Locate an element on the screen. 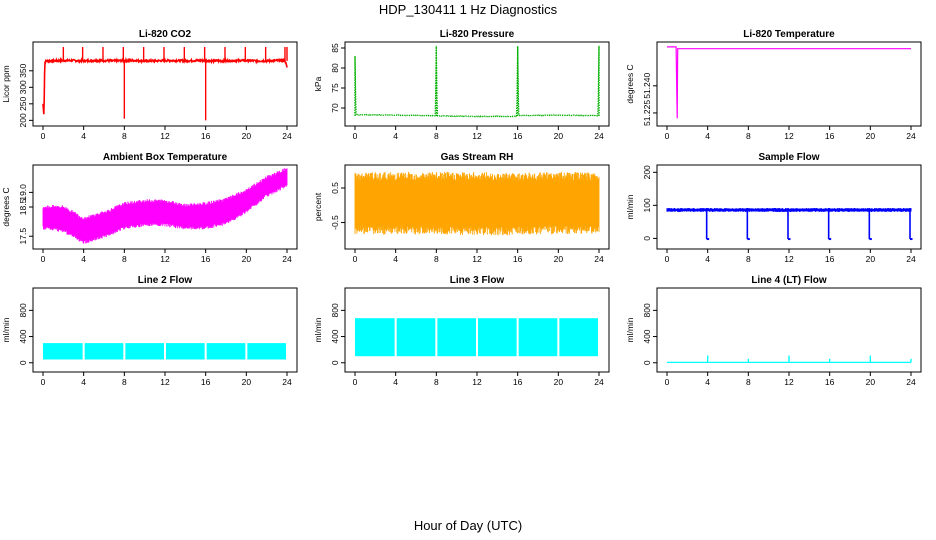 The width and height of the screenshot is (936, 540). ambient-x-tick-label: 20 is located at coordinates (247, 259).